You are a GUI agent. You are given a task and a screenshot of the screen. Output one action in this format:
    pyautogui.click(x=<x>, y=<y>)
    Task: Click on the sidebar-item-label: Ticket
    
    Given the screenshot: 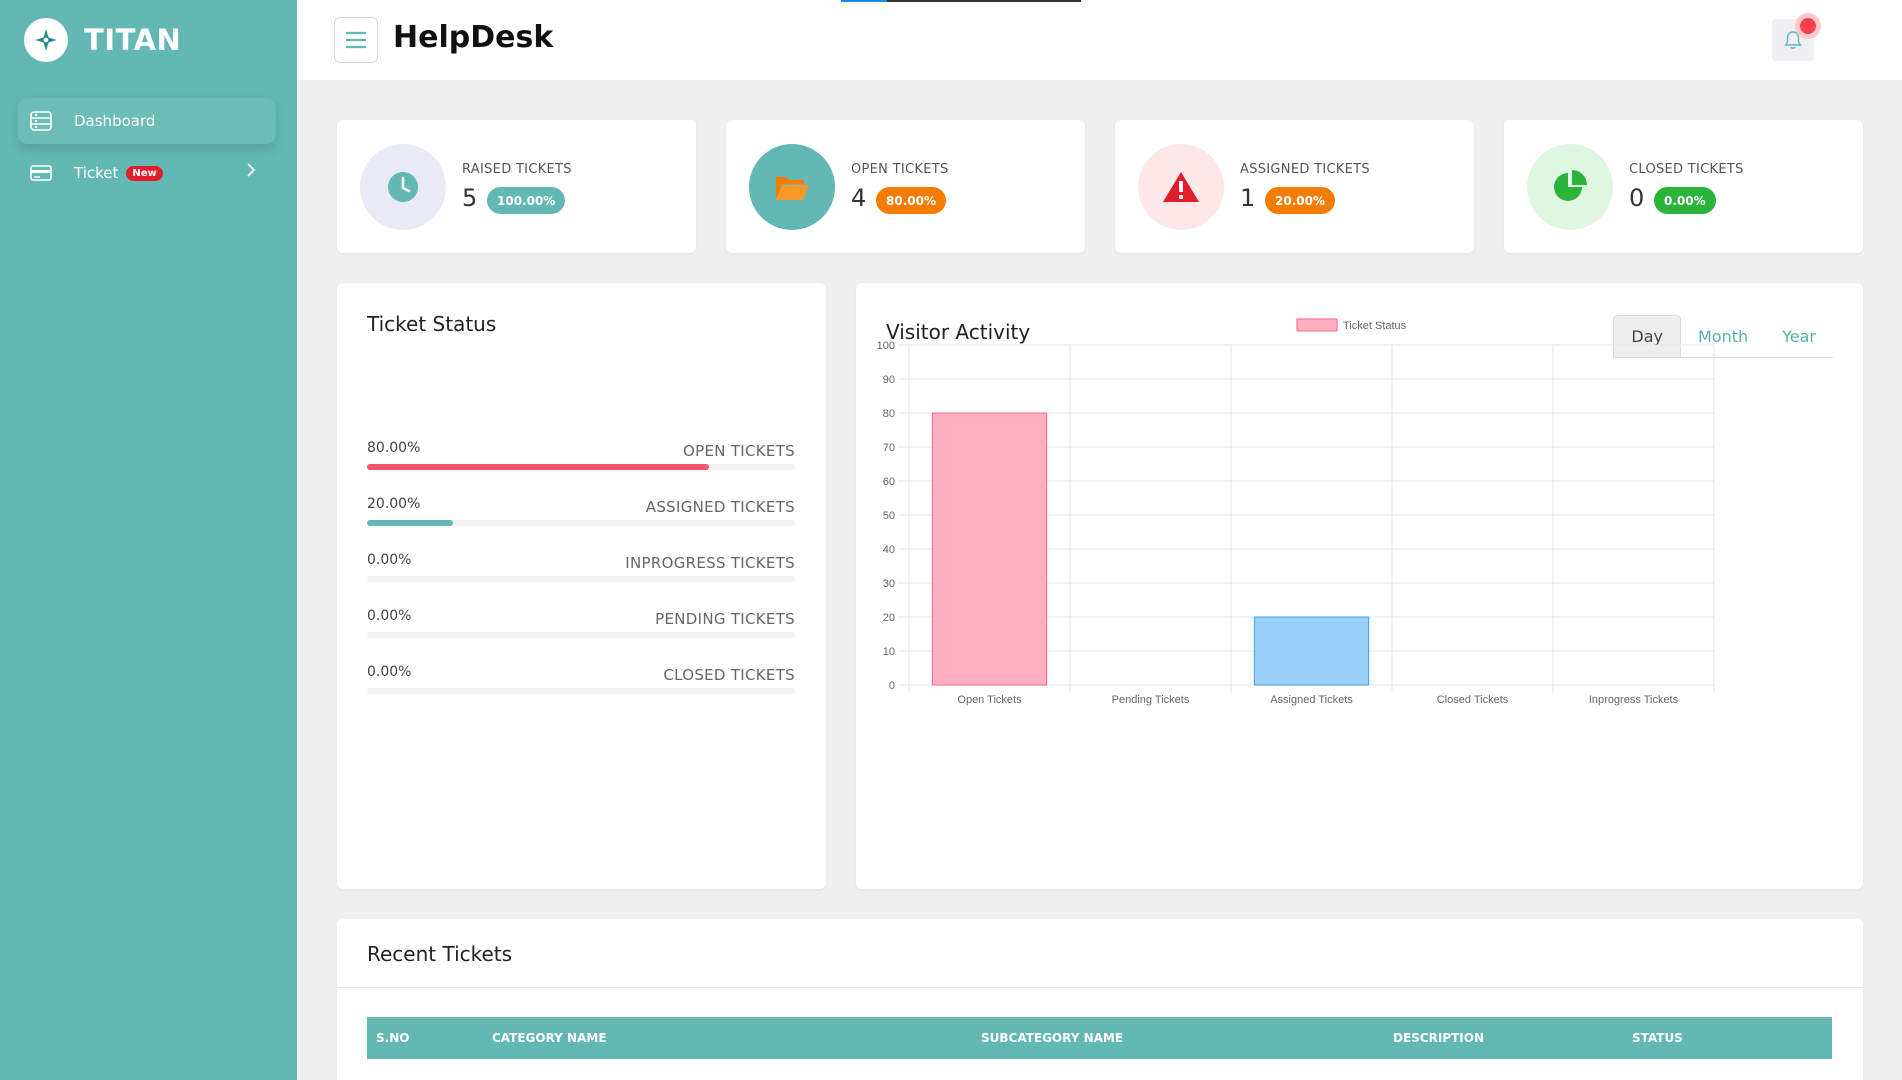 What is the action you would take?
    pyautogui.click(x=96, y=173)
    